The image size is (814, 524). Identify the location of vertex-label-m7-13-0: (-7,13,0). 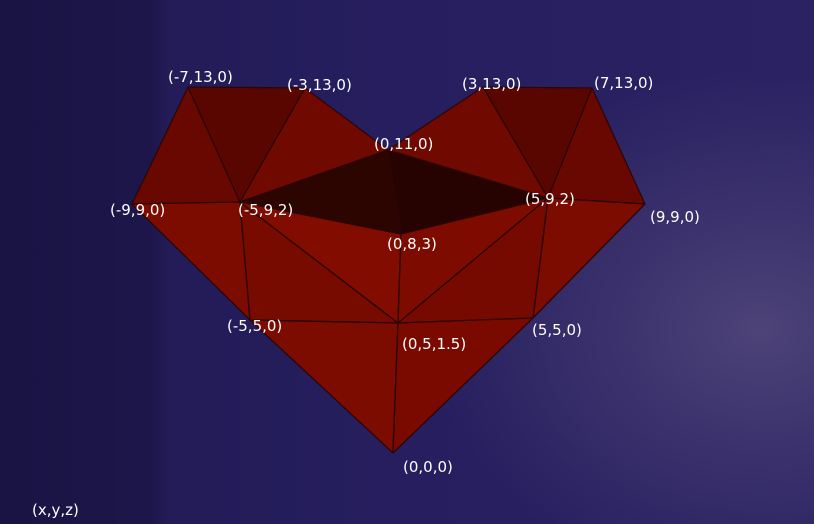
(200, 77).